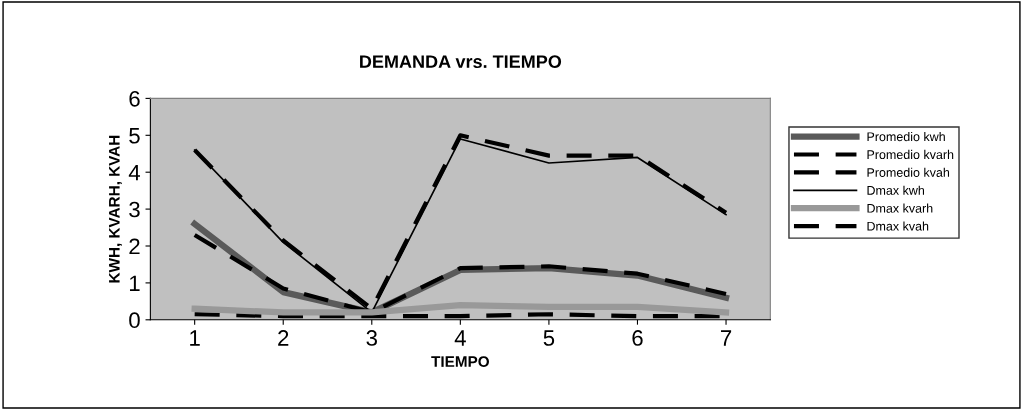 This screenshot has height=410, width=1023. What do you see at coordinates (134, 172) in the screenshot?
I see `y-tick-label: 4` at bounding box center [134, 172].